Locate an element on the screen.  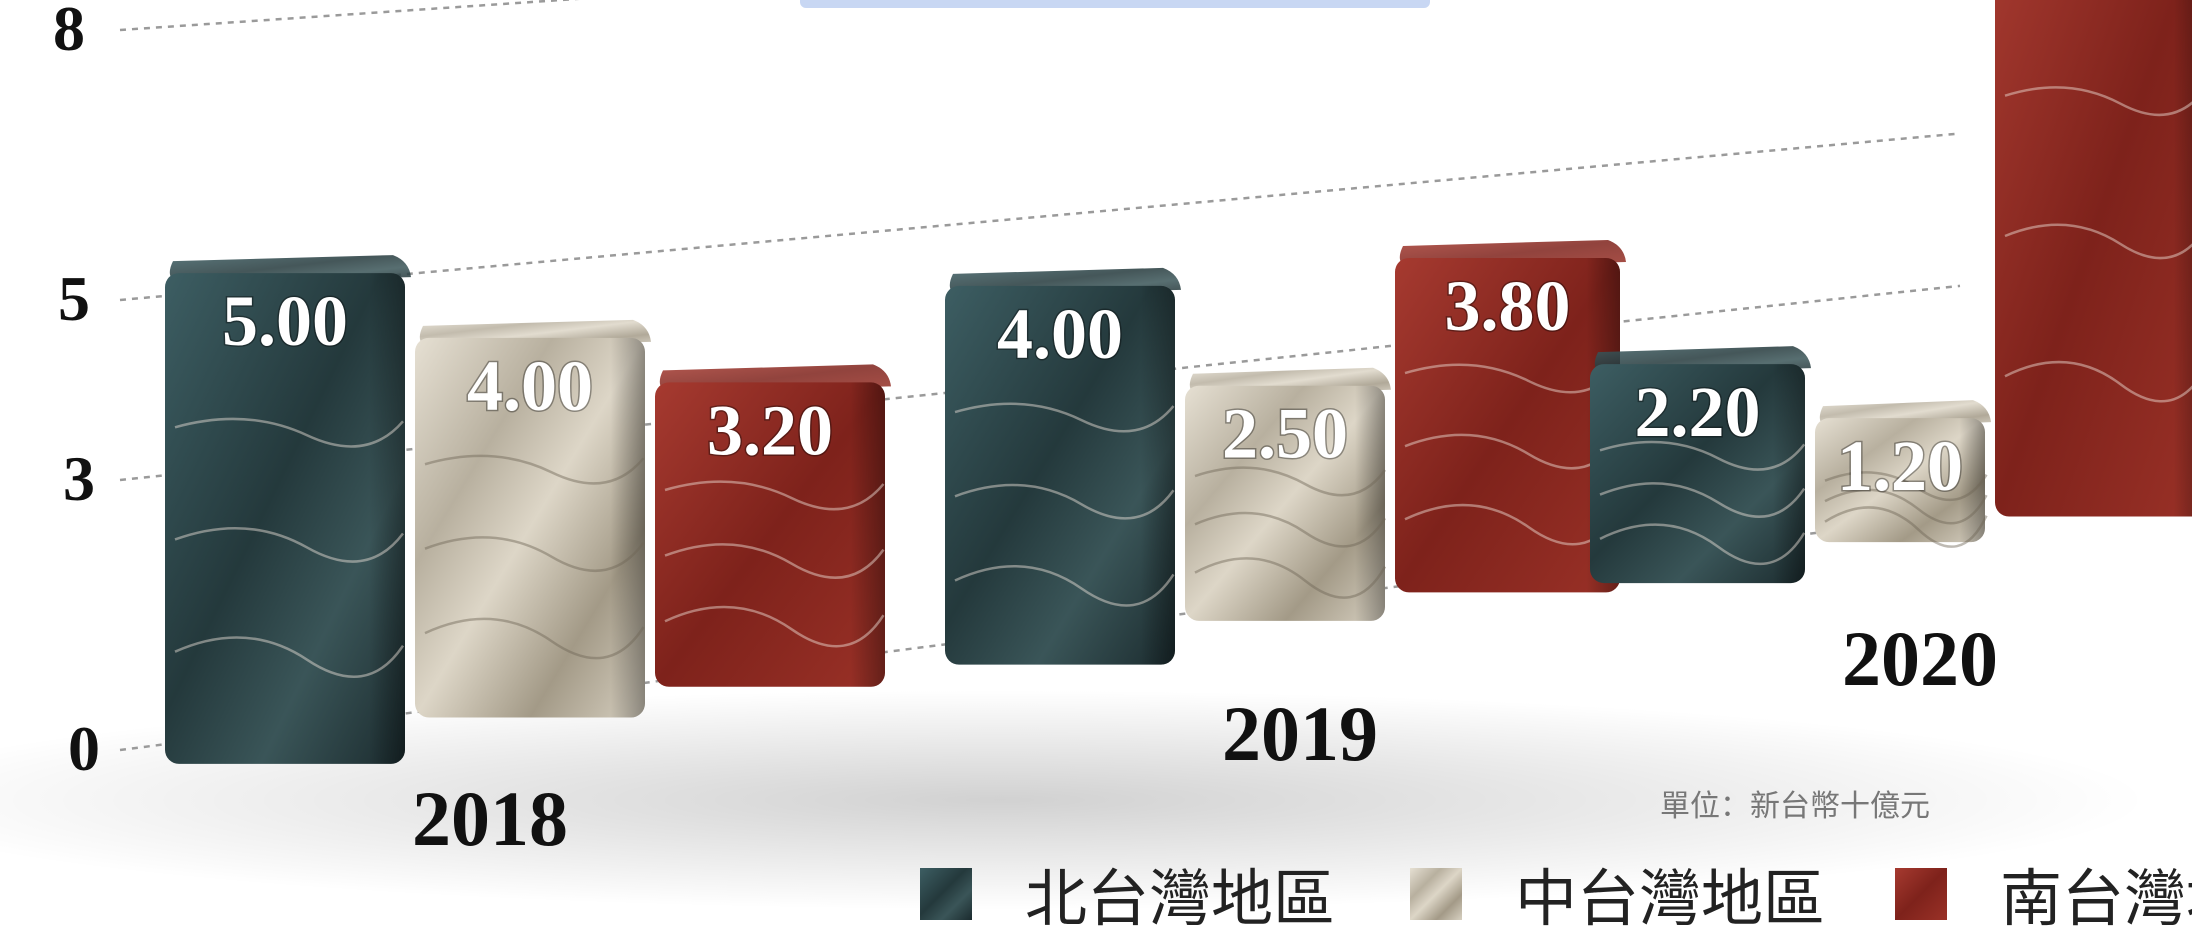
legend-item: 北台灣地區 is located at coordinates (1127, 896).